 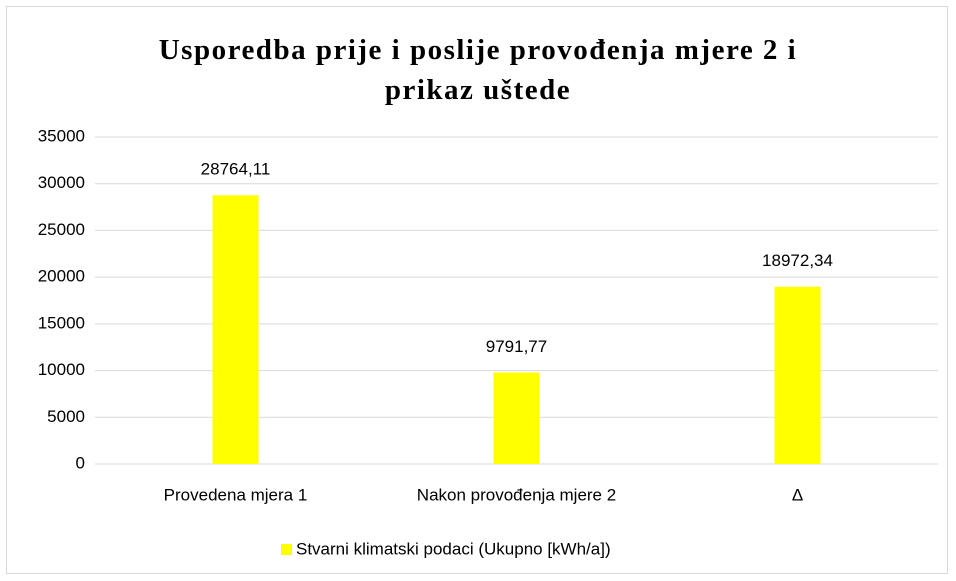 What do you see at coordinates (797, 494) in the screenshot?
I see `x-tick-label: Δ` at bounding box center [797, 494].